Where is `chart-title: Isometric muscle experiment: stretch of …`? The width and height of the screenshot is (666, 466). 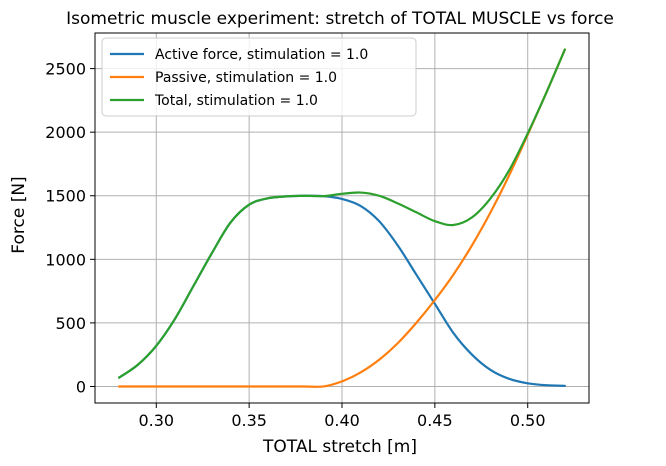 chart-title: Isometric muscle experiment: stretch of … is located at coordinates (340, 19).